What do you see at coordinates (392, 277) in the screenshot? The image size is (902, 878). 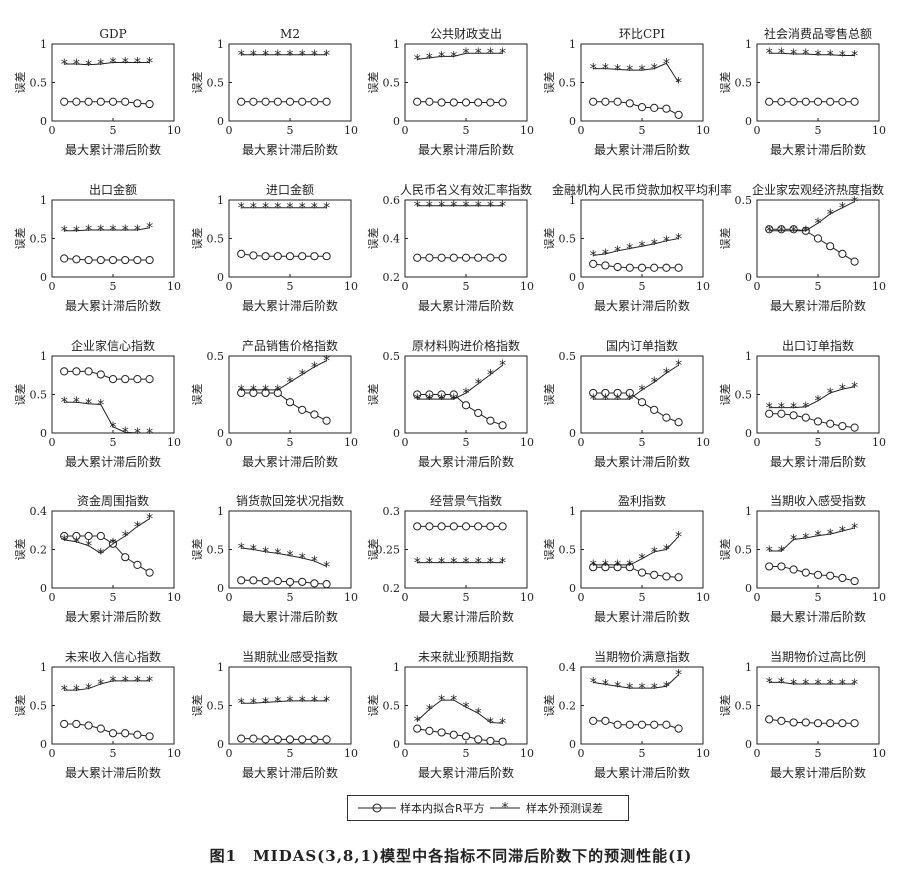 I see `y-tick-label: 0.2` at bounding box center [392, 277].